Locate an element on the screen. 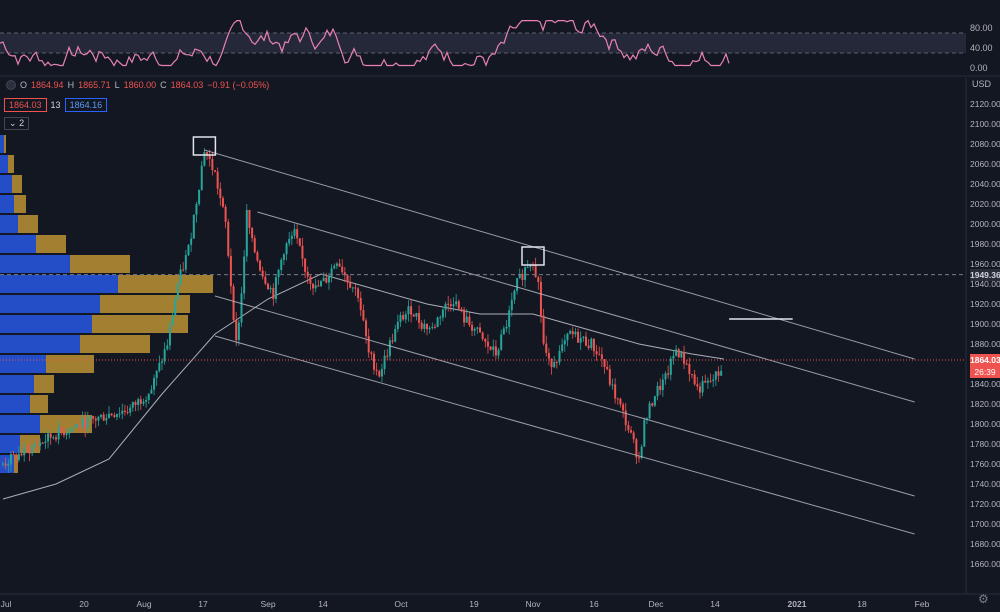 Image resolution: width=1000 pixels, height=612 pixels. time-axis: Jul 20 Aug 17 Sep 14 Oct 19 Nov 16 Dec 14 2021 18 Feb is located at coordinates (500, 601).